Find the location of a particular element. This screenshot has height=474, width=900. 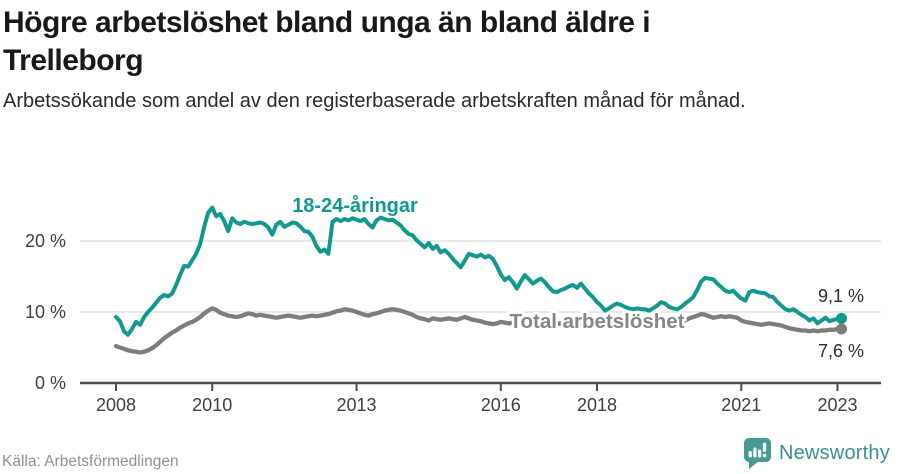

series-label-total: Total arbetslöshet is located at coordinates (596, 321).